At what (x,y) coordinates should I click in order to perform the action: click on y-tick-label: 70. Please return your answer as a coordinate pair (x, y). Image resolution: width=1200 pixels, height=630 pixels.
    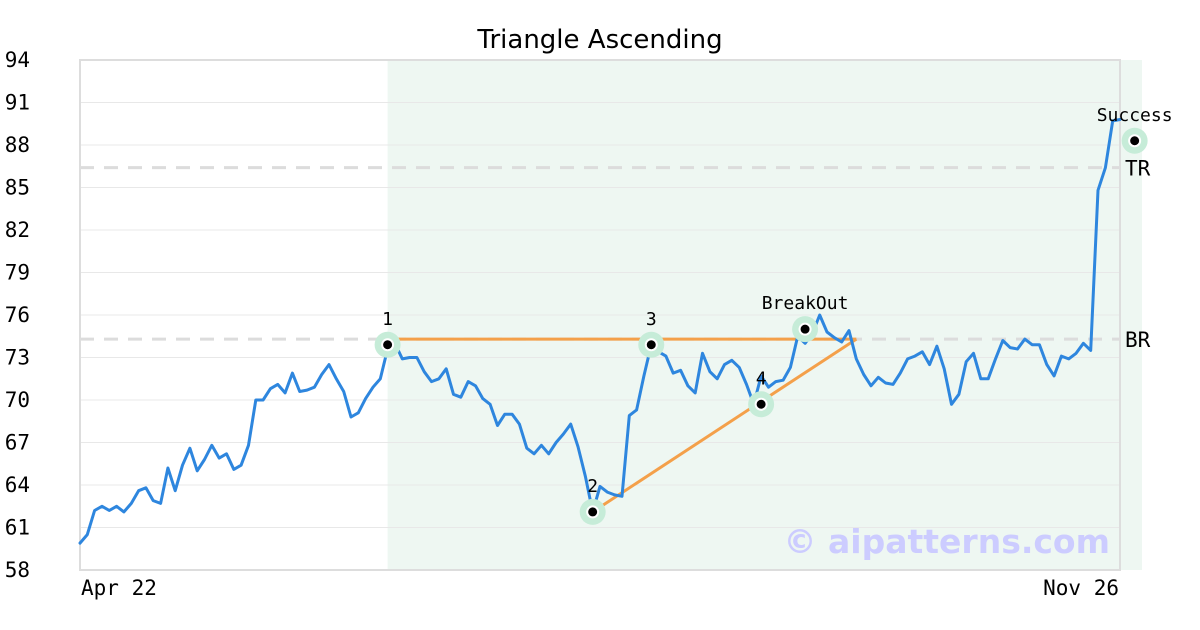
    Looking at the image, I should click on (17, 400).